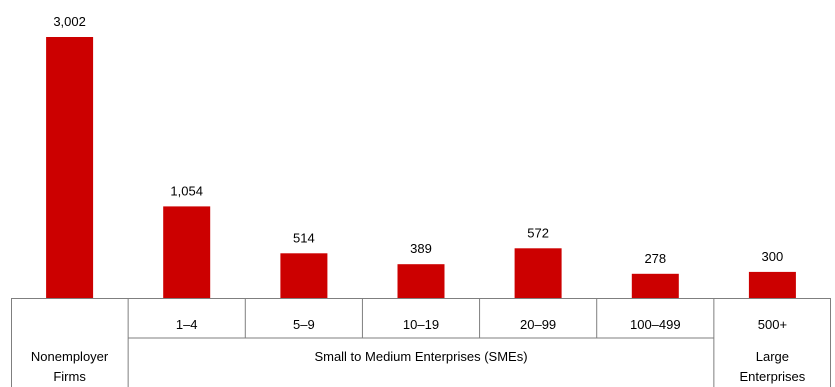  Describe the element at coordinates (70, 356) in the screenshot. I see `group-label: Nonemployer` at that location.